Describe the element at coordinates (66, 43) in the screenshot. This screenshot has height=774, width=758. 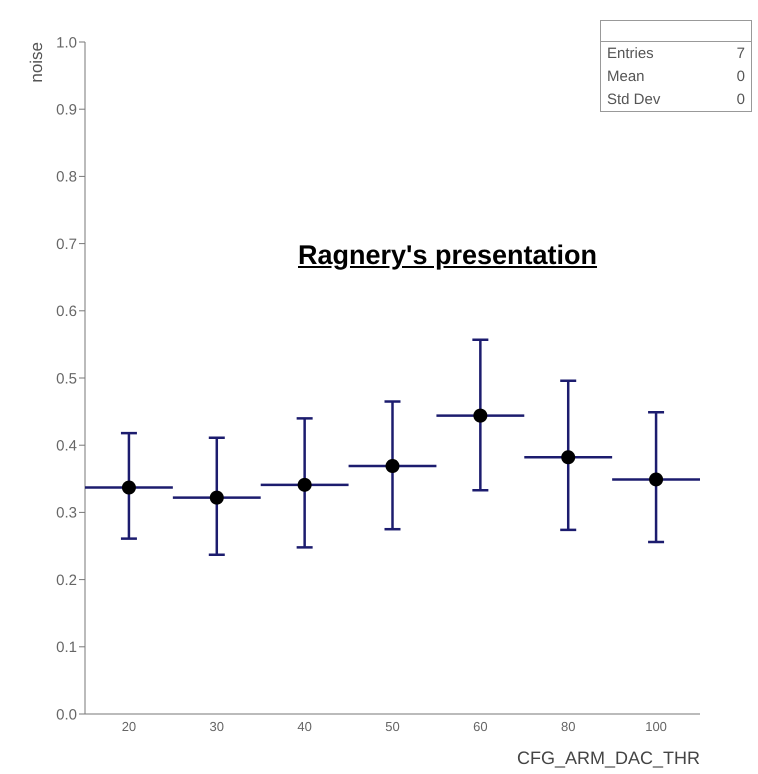
I see `y-tick-label: 1.0` at that location.